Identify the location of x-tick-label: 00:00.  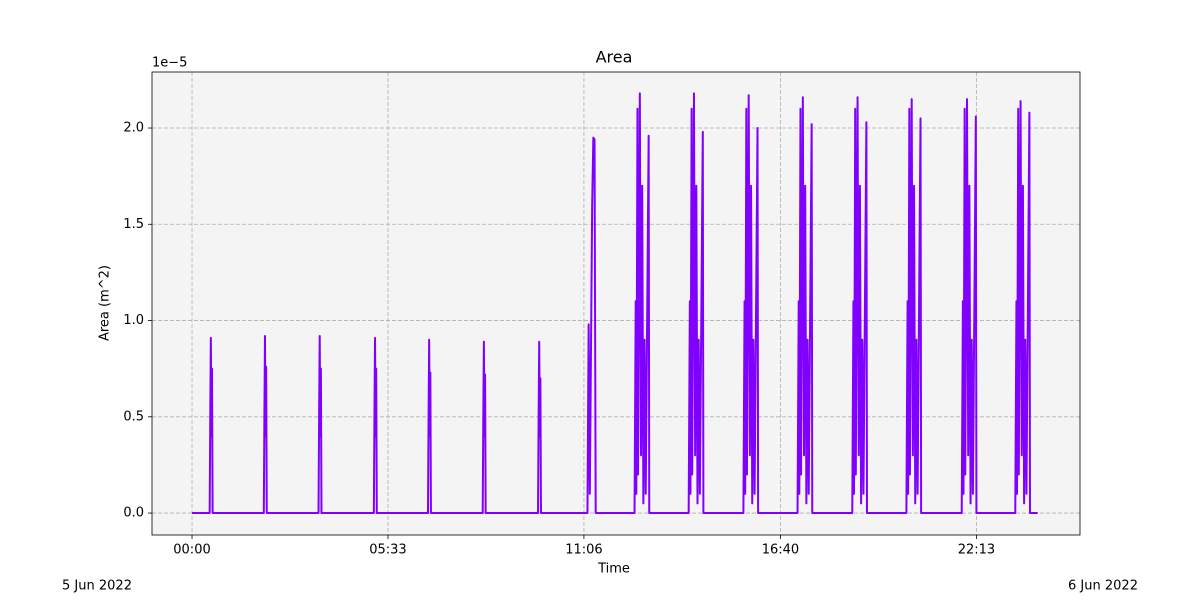
(191, 550).